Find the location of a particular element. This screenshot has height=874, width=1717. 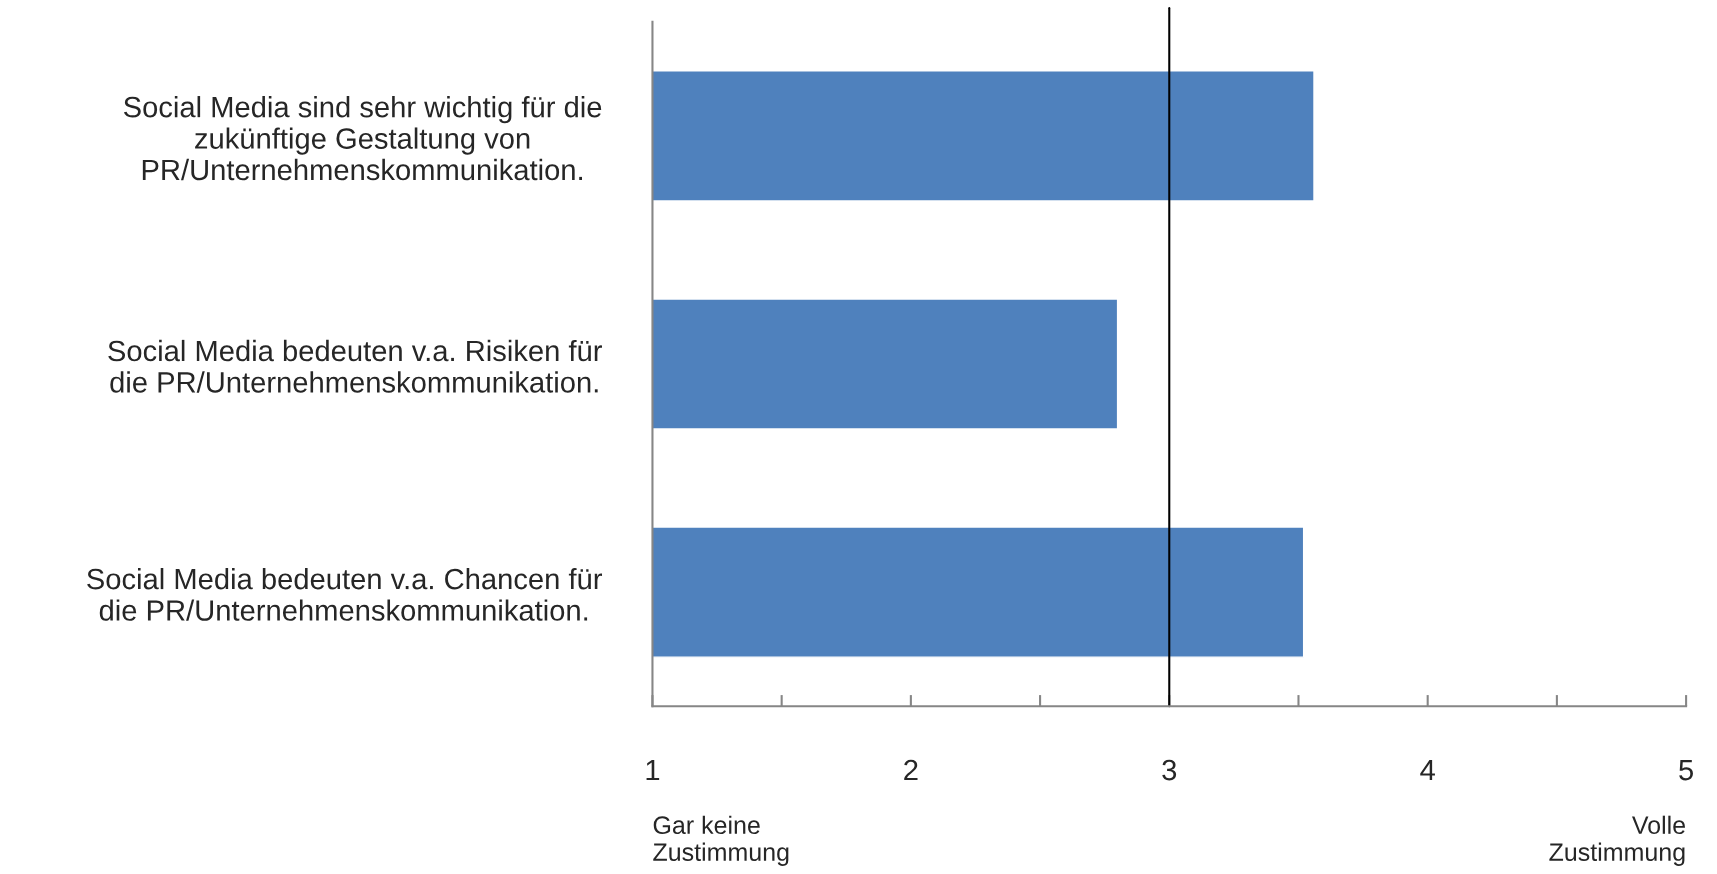

x-tick-label: 1 is located at coordinates (653, 770).